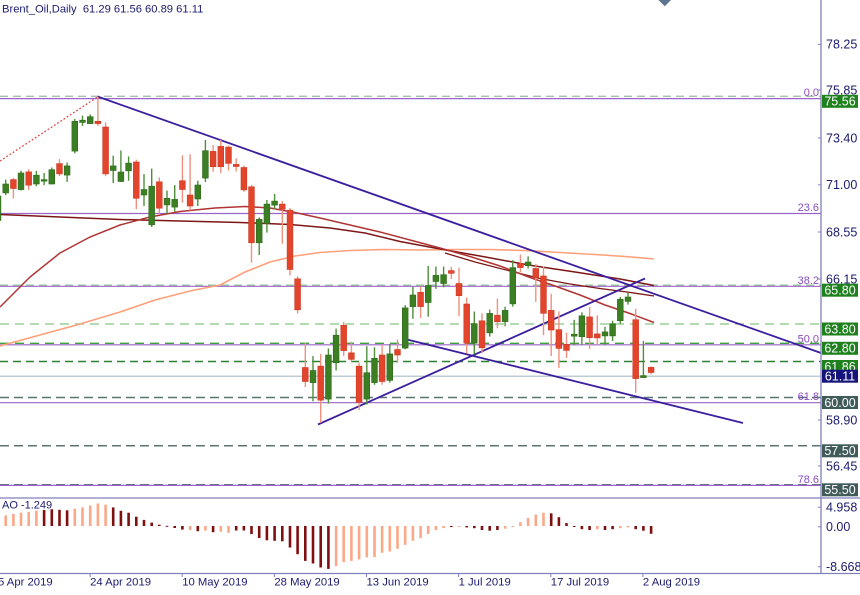 Image resolution: width=860 pixels, height=595 pixels. What do you see at coordinates (27, 506) in the screenshot?
I see `svg-text: AO -1.249` at bounding box center [27, 506].